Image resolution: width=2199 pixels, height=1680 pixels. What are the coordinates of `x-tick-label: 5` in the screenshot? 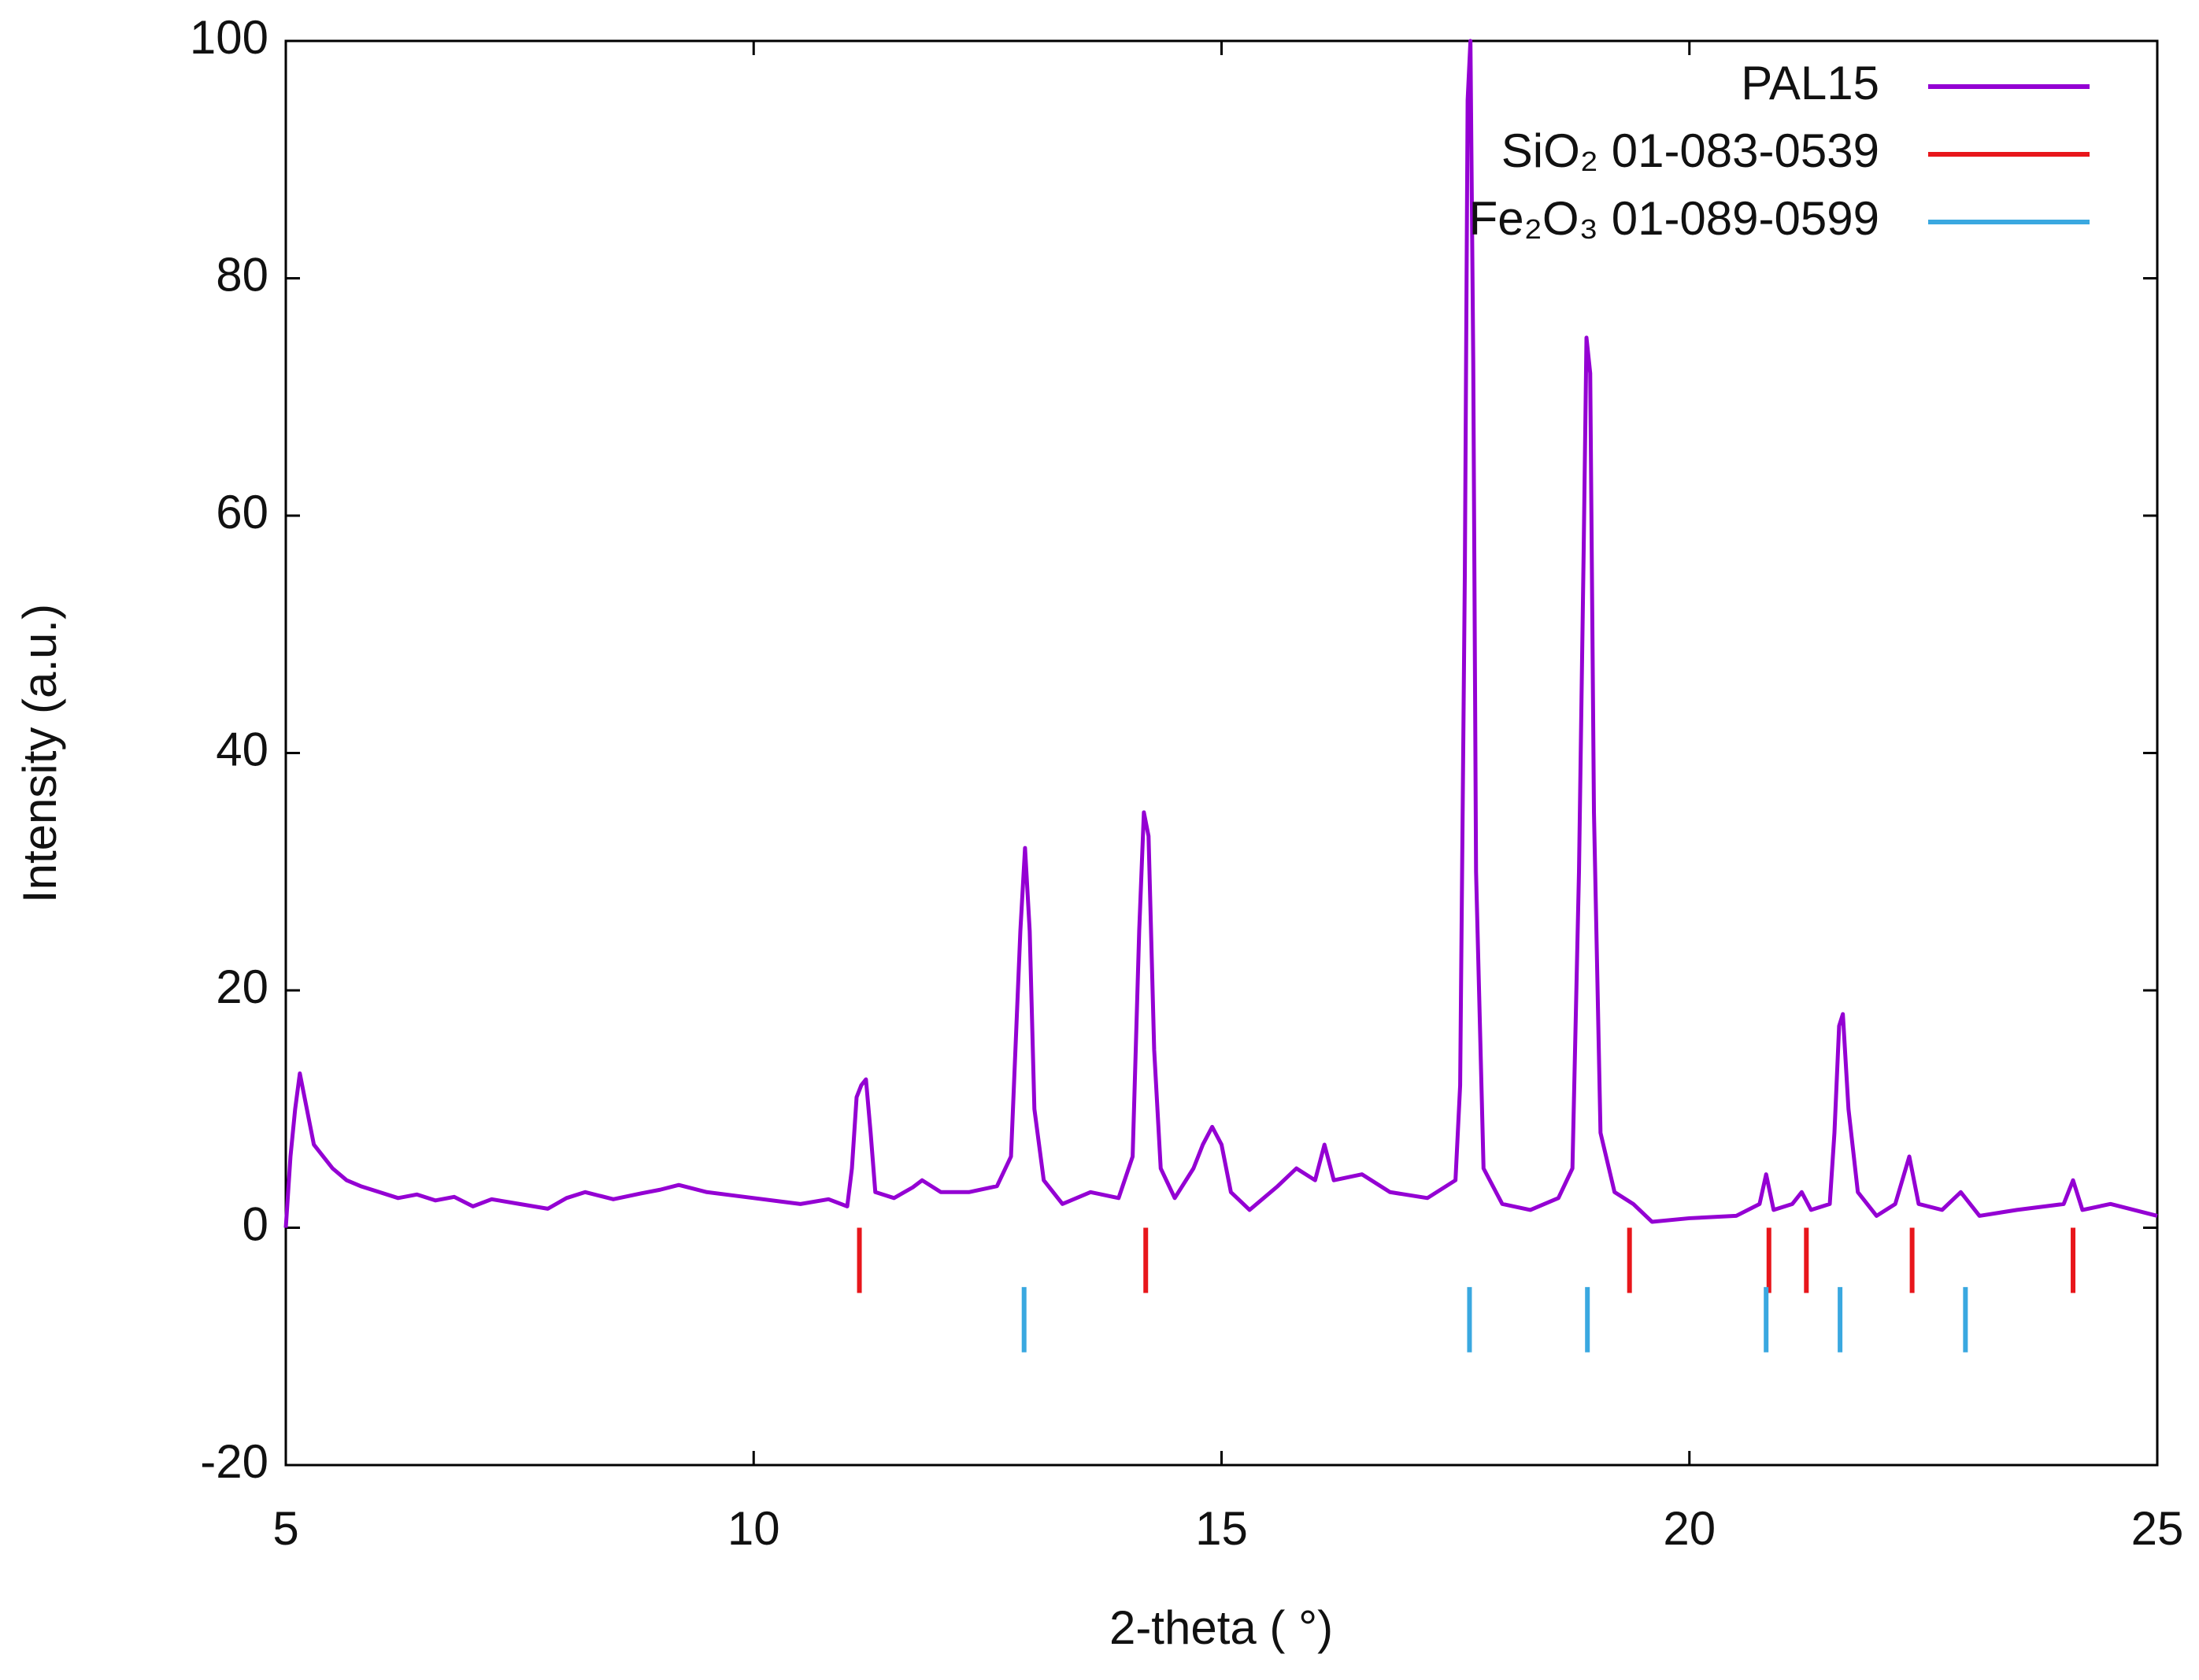 It's located at (285, 1528).